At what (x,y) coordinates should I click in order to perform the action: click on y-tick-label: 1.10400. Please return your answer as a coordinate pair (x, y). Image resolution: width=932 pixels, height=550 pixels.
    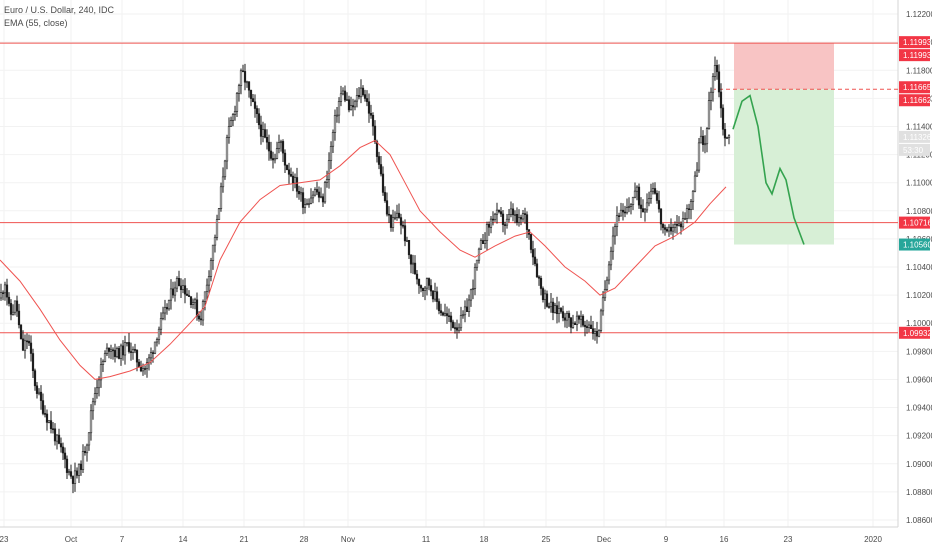
    Looking at the image, I should click on (919, 267).